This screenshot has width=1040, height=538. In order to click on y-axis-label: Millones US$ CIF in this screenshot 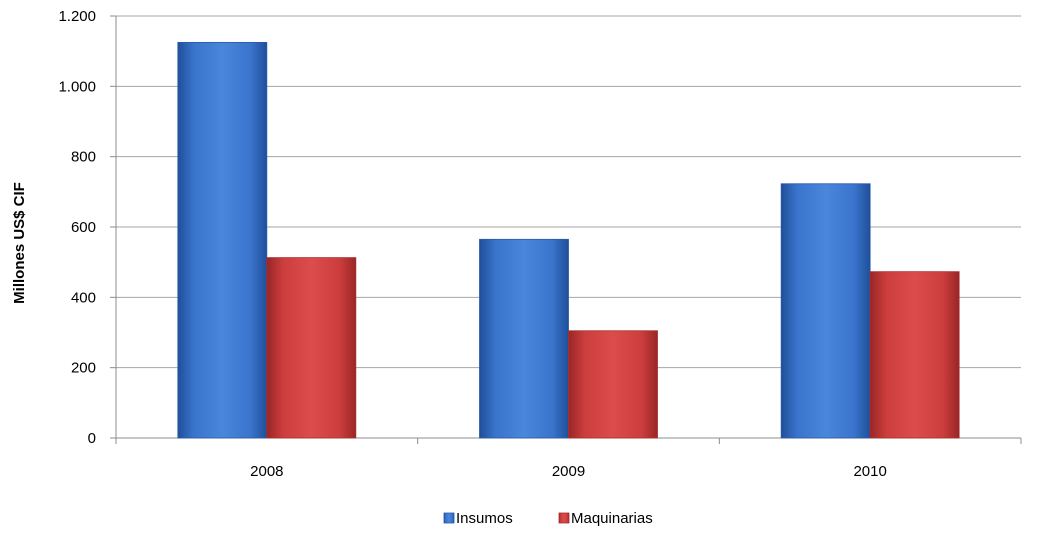, I will do `click(19, 243)`.